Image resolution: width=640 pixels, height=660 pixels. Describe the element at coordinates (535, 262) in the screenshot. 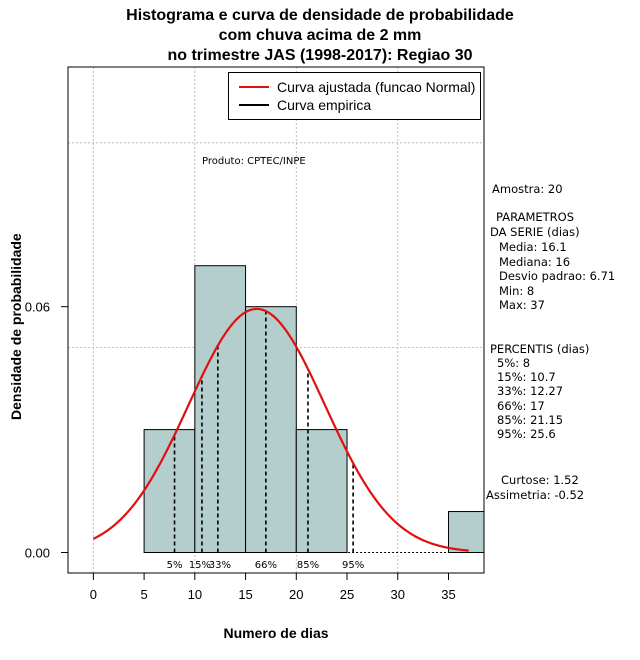

I see `stat-mediana: Mediana: 16` at that location.